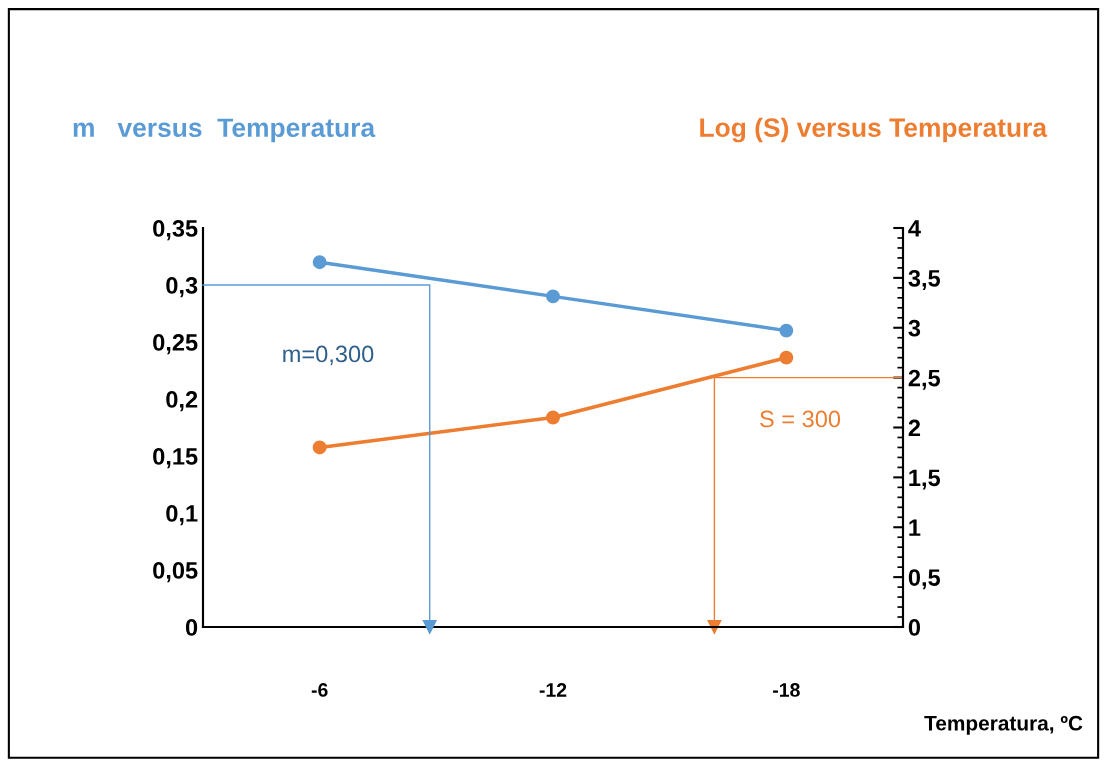 The image size is (1107, 760). Describe the element at coordinates (914, 228) in the screenshot. I see `y2-tick-label: 4` at that location.